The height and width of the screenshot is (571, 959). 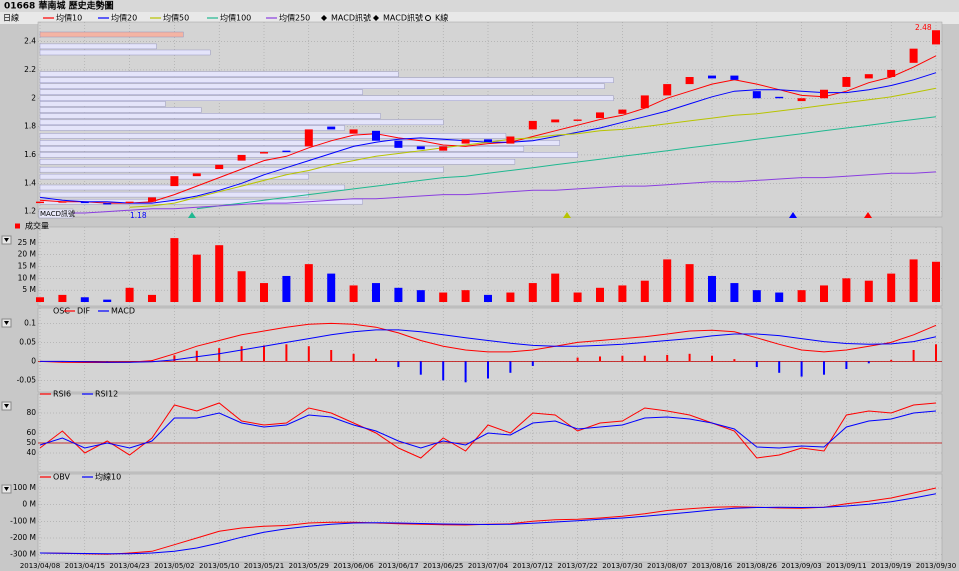 I want to click on x-tick-label: 2013/07/22, so click(x=577, y=566).